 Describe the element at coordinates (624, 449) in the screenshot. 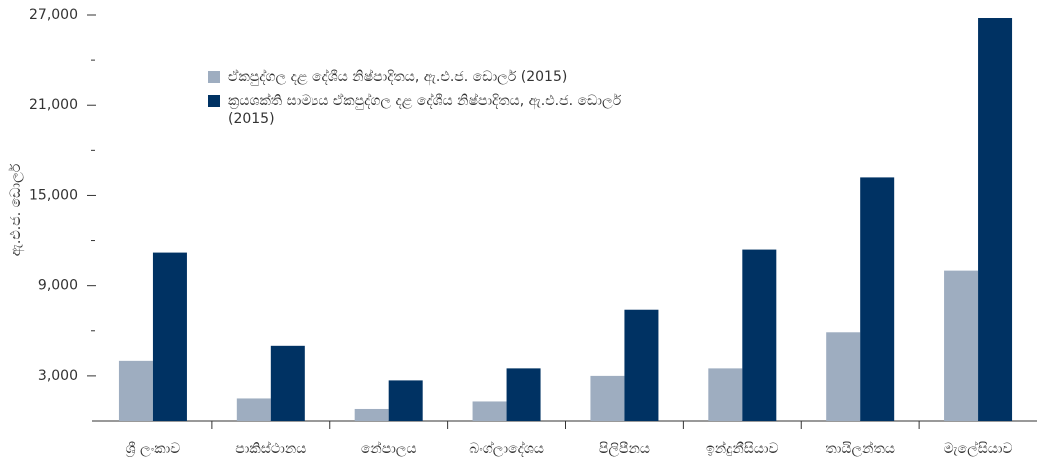

I see `x-tick-label: පිලිපීනය` at that location.